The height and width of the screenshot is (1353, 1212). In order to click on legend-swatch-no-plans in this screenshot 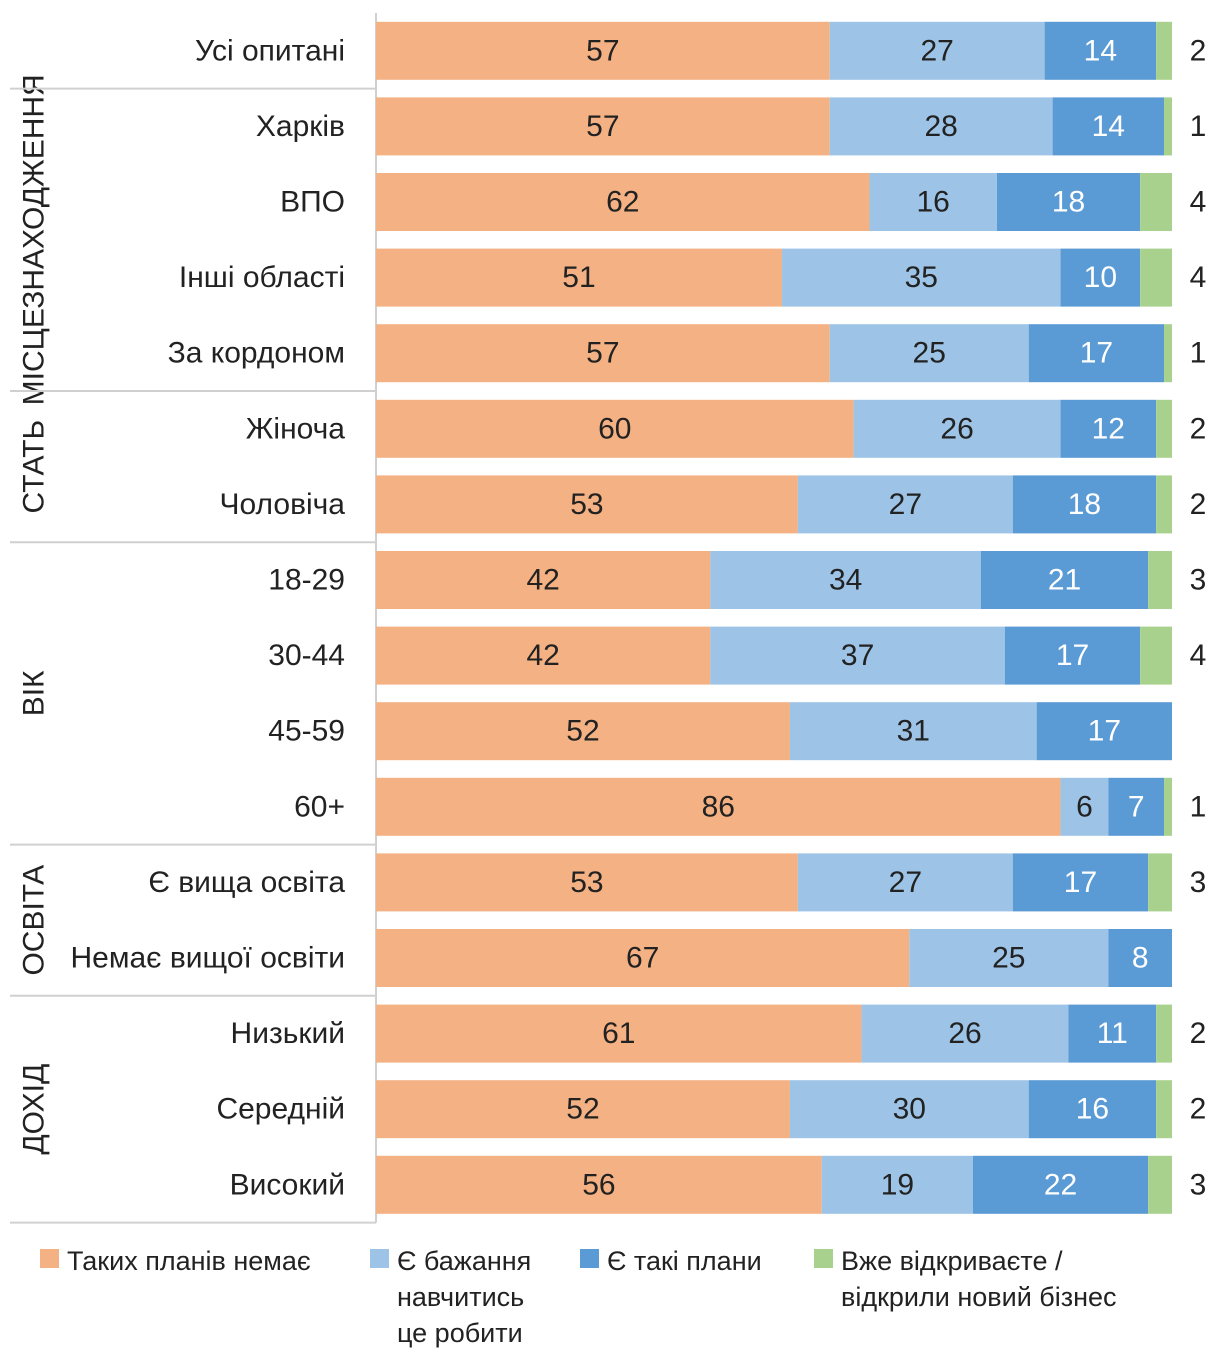, I will do `click(49, 1258)`.